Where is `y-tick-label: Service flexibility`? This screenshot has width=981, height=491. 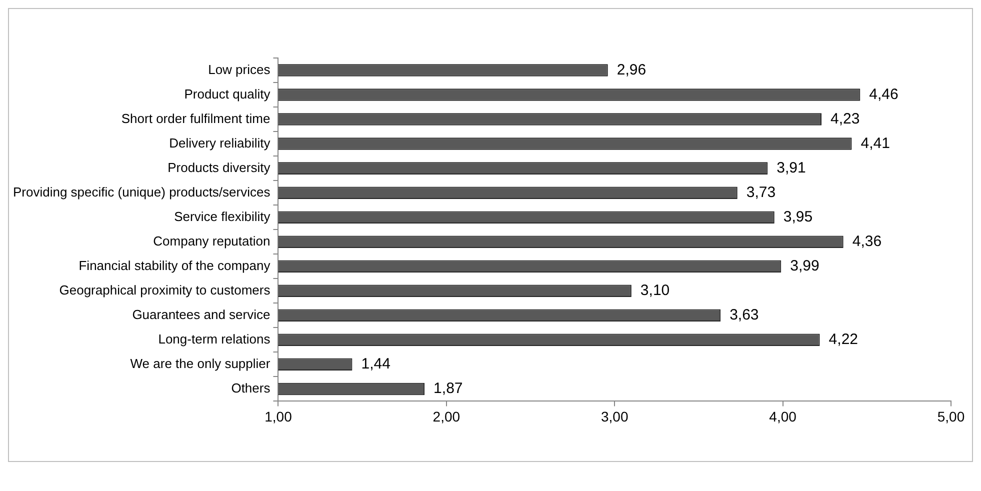
y-tick-label: Service flexibility is located at coordinates (222, 216).